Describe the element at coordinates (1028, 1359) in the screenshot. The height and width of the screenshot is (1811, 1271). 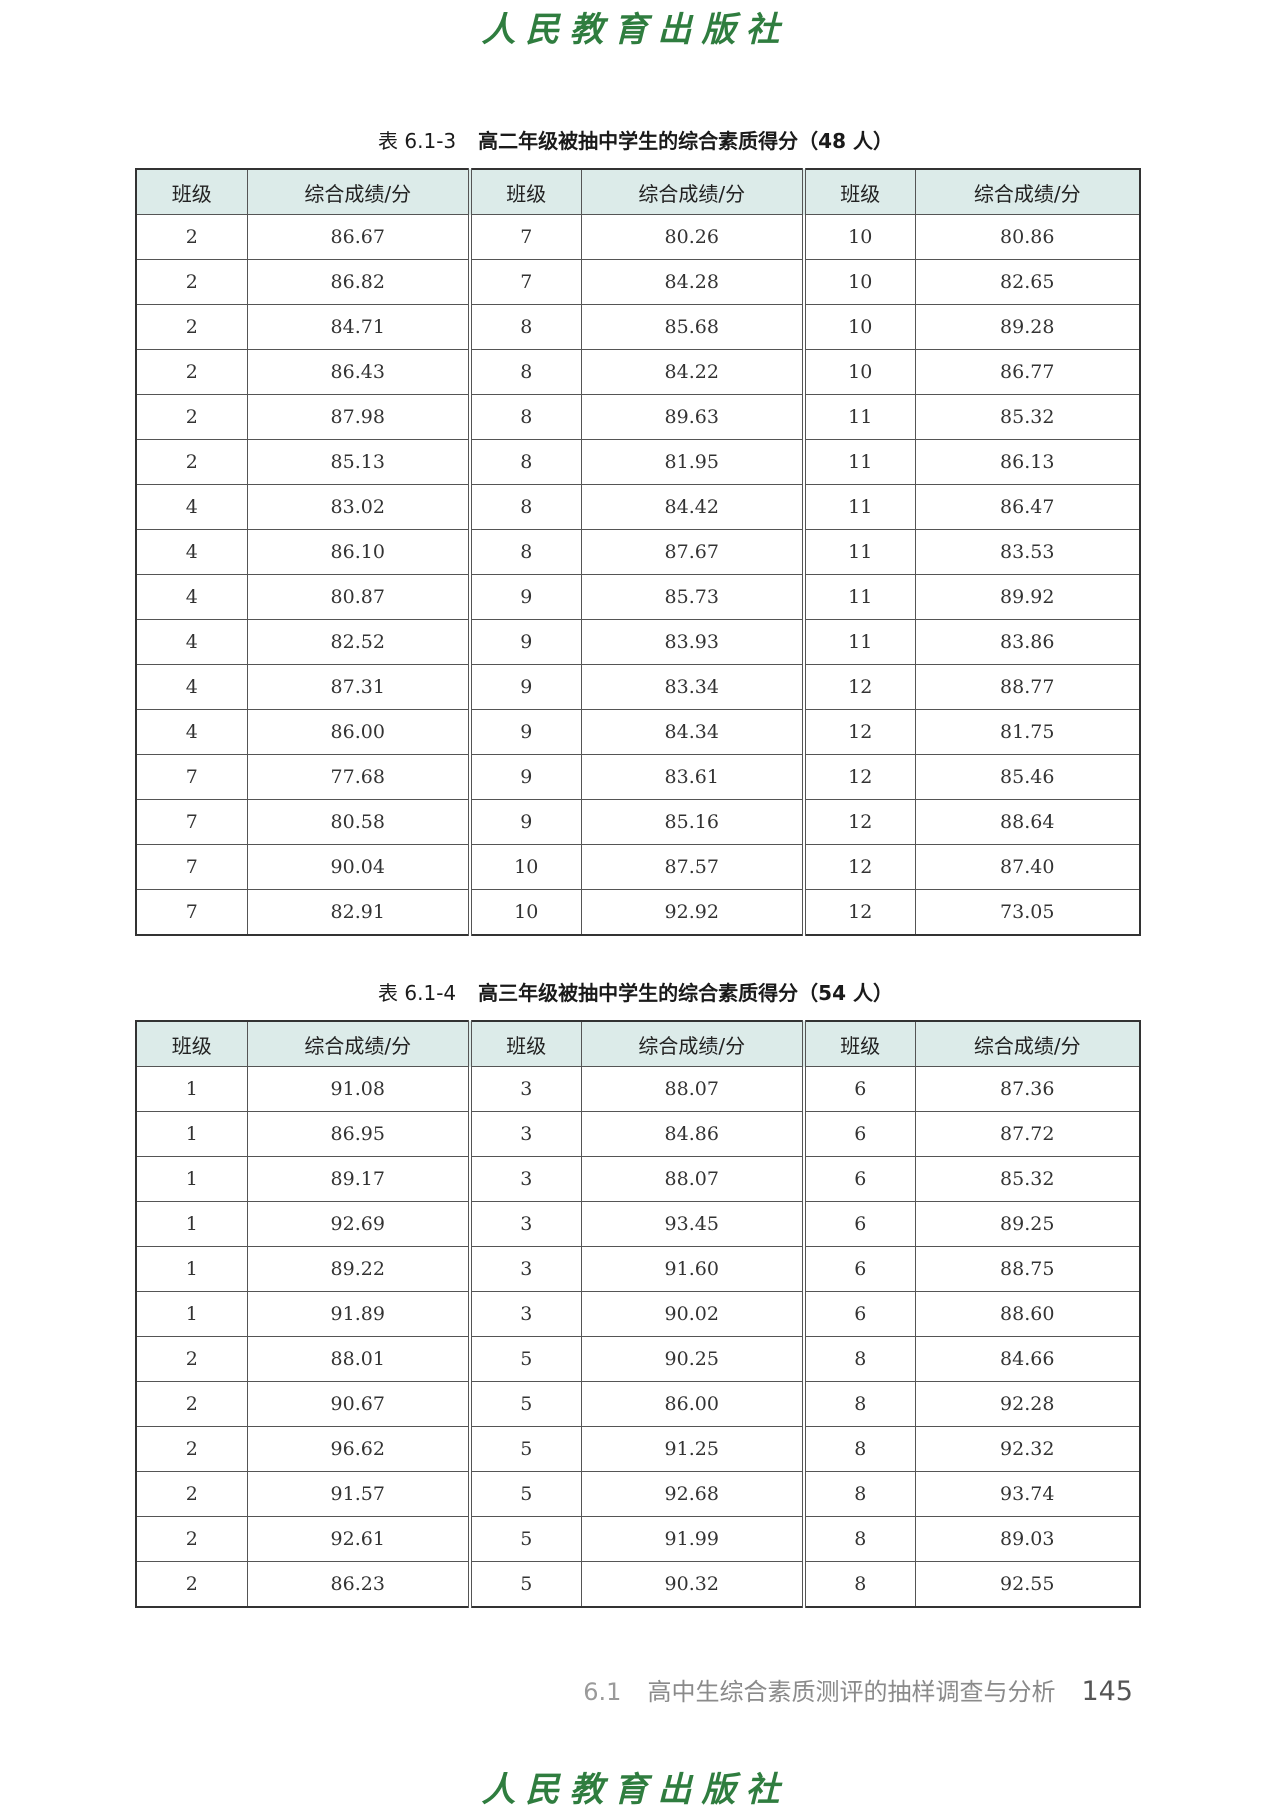
I see `score-cell: 84.66` at that location.